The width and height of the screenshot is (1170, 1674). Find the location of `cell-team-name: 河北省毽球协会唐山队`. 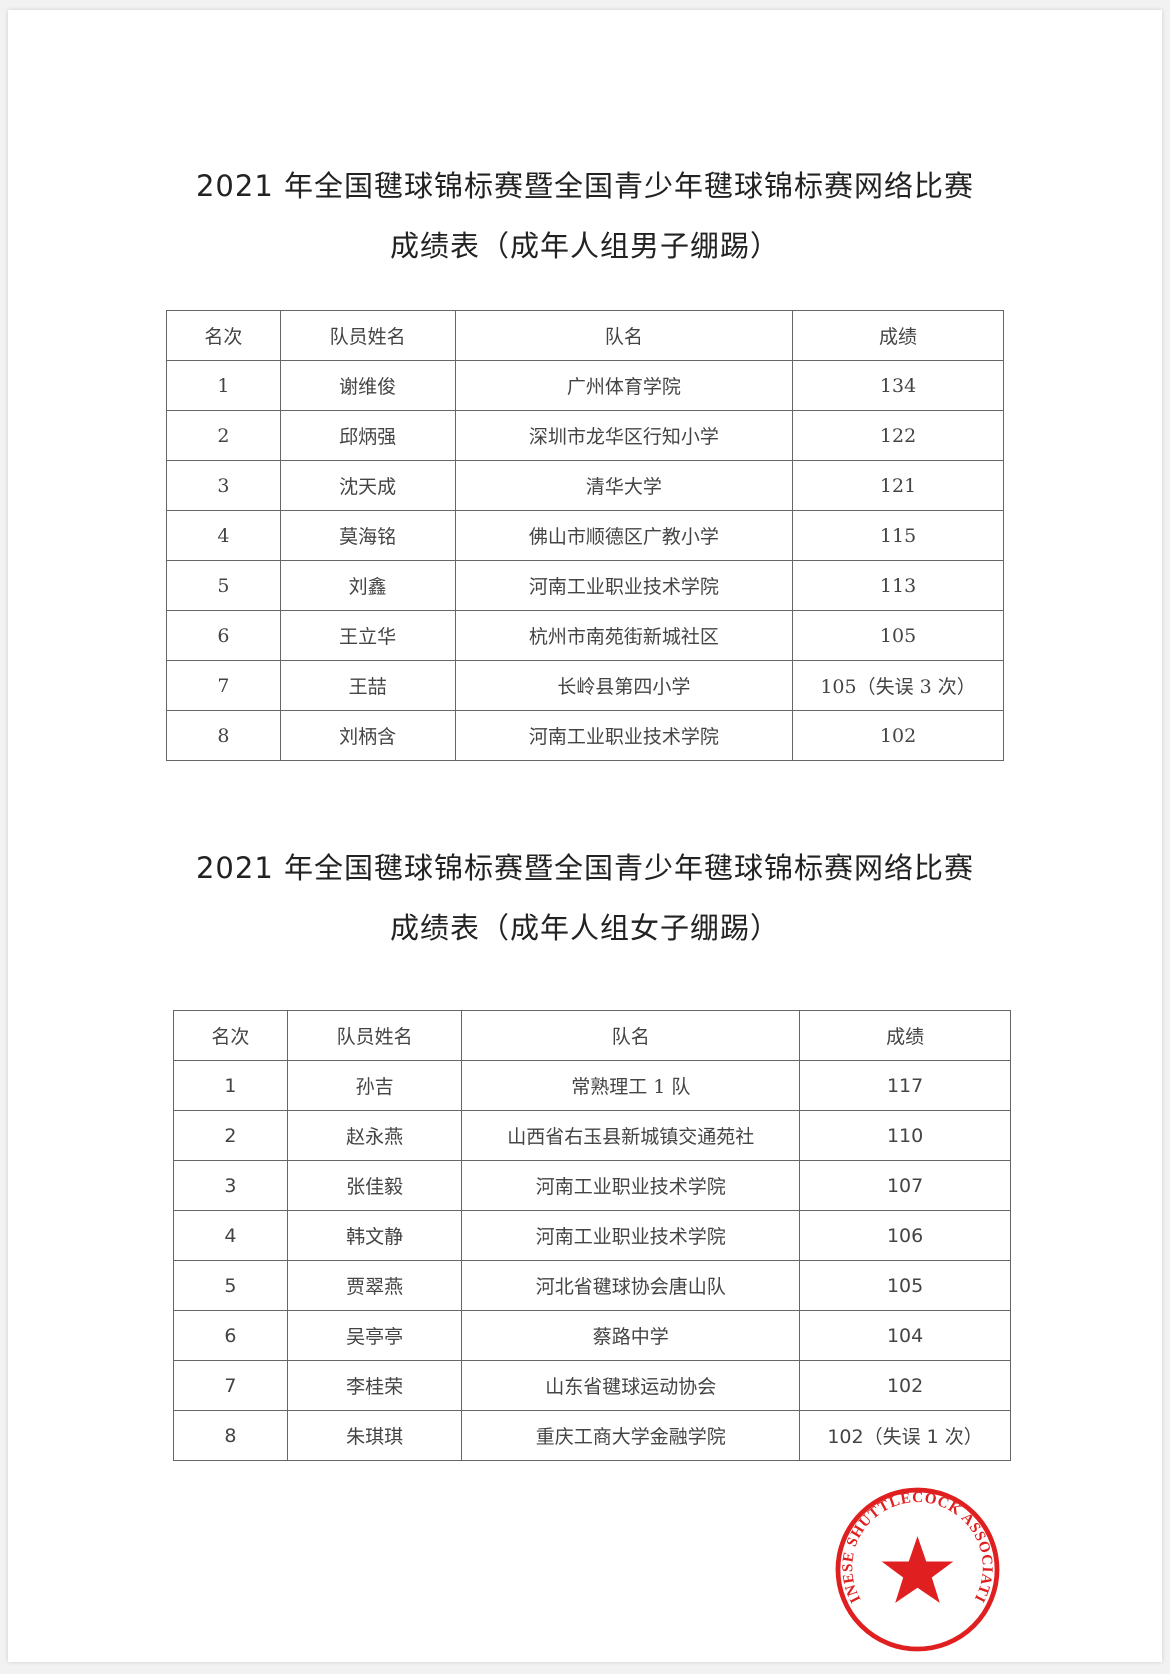

cell-team-name: 河北省毽球协会唐山队 is located at coordinates (631, 1285).